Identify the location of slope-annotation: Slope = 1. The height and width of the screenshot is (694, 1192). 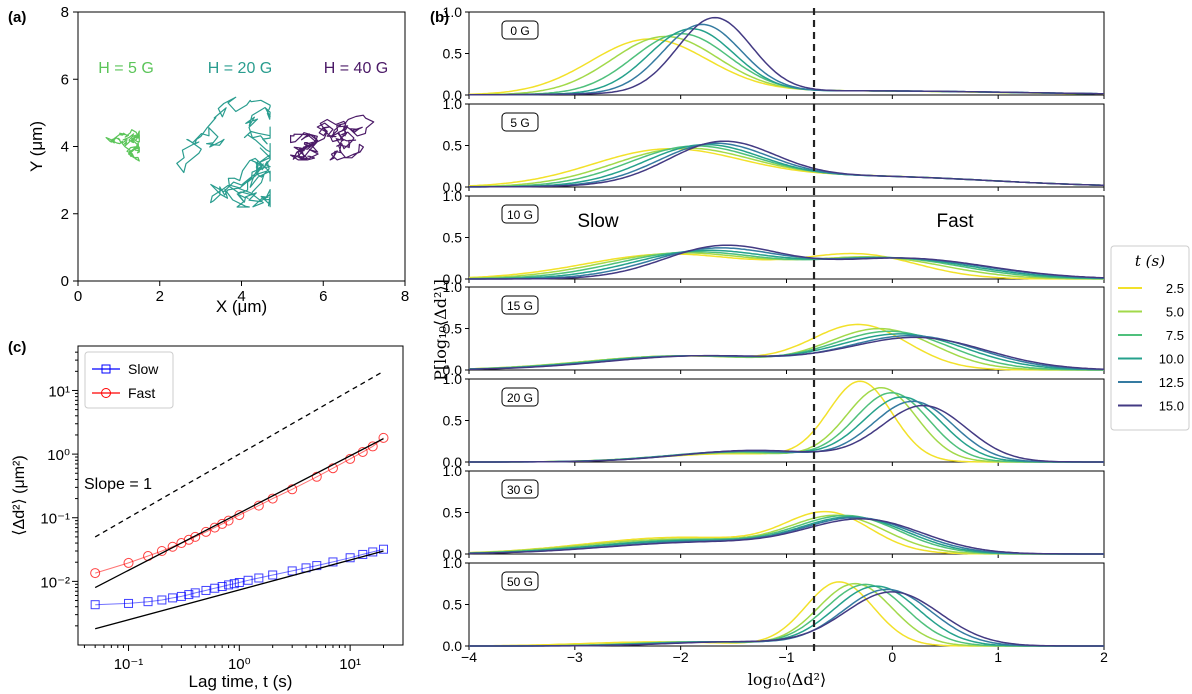
(118, 484).